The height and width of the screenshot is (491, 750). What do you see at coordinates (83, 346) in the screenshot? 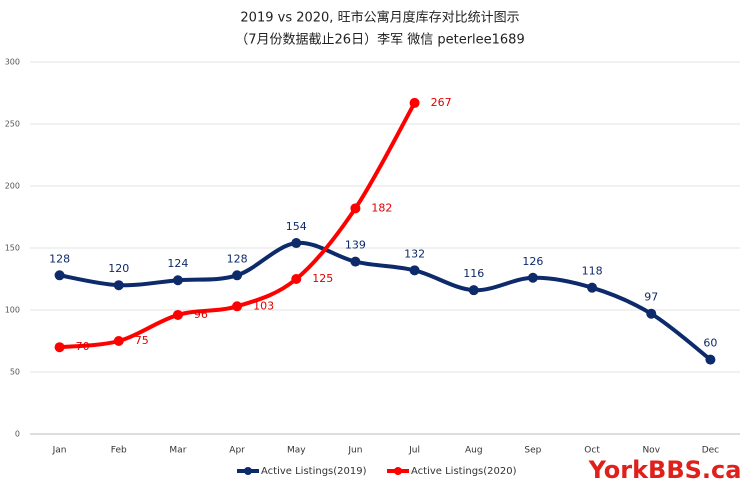
I see `data-label: 70` at bounding box center [83, 346].